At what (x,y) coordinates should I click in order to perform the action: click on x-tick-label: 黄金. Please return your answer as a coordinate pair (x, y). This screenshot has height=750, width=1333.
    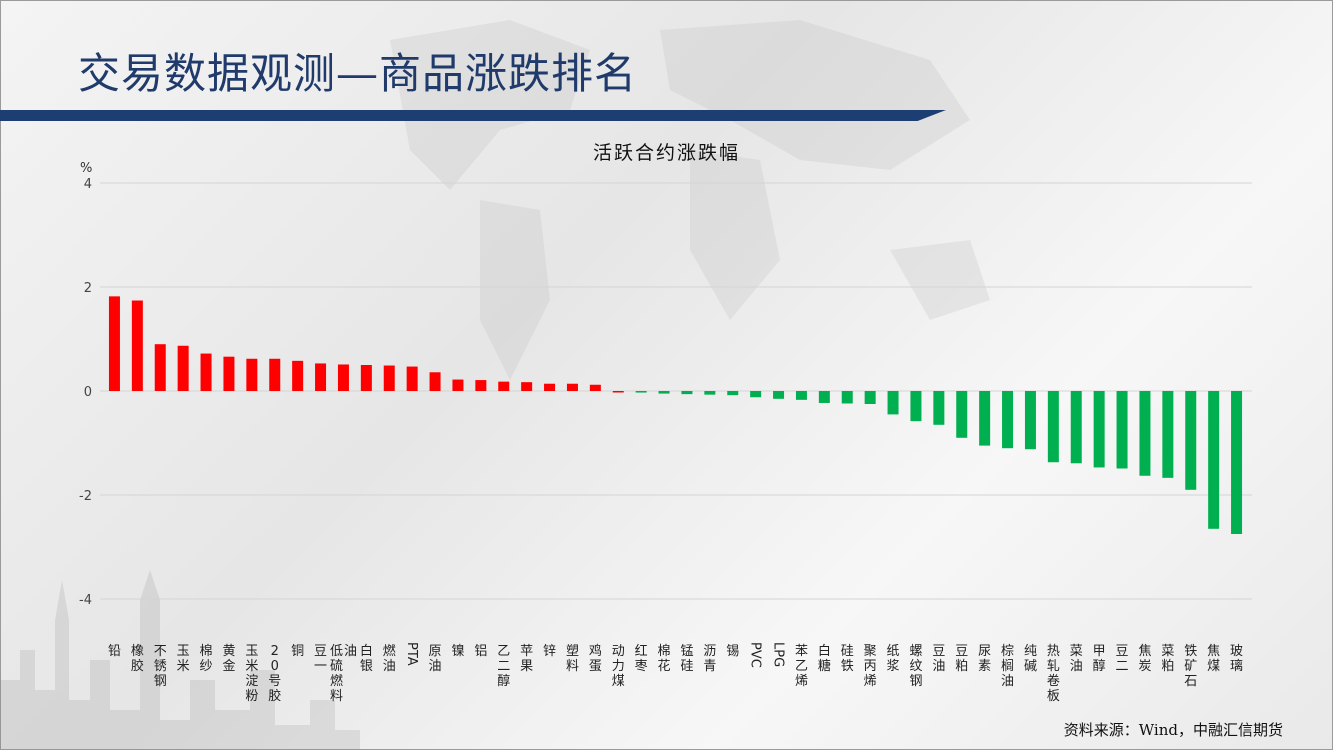
    Looking at the image, I should click on (228, 659).